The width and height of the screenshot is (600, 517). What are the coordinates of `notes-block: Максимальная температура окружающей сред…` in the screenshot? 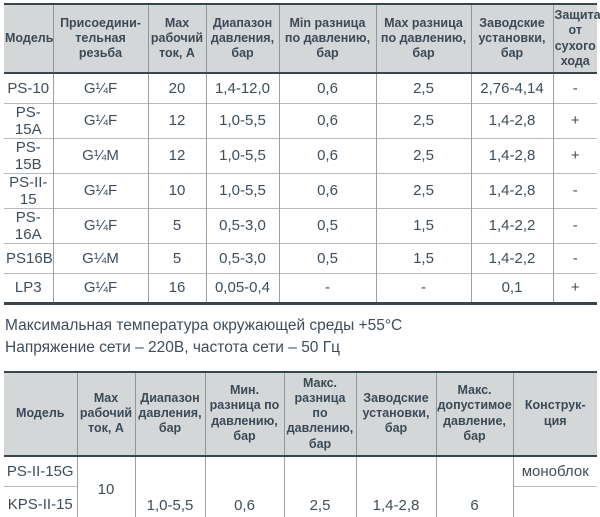 It's located at (301, 337).